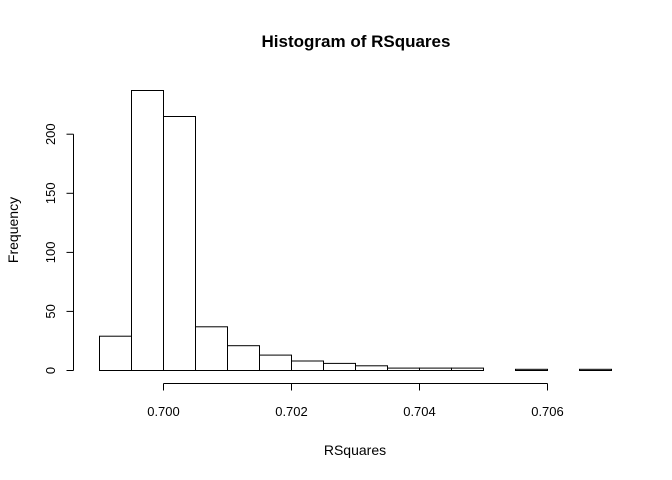  What do you see at coordinates (50, 134) in the screenshot?
I see `y-tick-label: 200` at bounding box center [50, 134].